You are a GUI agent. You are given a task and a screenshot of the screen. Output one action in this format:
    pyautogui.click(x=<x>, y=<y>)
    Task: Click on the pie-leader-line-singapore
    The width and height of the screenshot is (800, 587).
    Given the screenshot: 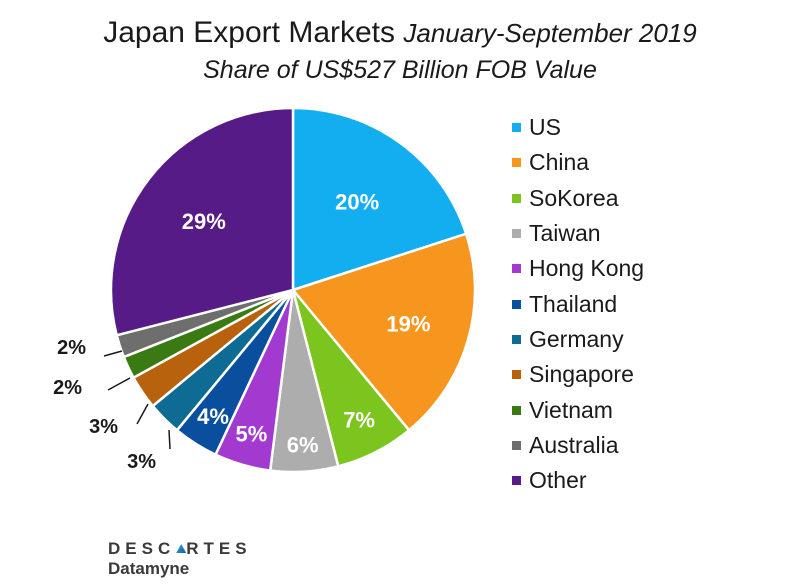 What is the action you would take?
    pyautogui.click(x=142, y=414)
    